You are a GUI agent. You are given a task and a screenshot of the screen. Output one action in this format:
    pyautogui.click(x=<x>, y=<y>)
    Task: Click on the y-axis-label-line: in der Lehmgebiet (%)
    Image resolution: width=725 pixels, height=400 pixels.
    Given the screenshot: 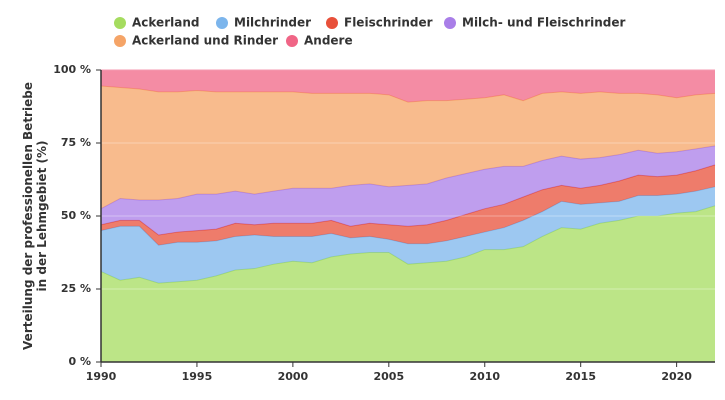 What is the action you would take?
    pyautogui.click(x=42, y=216)
    